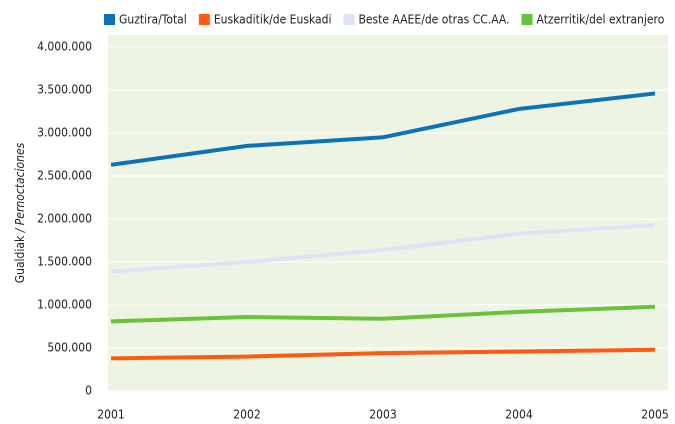  I want to click on y-tick-label: 500.000, so click(69, 348).